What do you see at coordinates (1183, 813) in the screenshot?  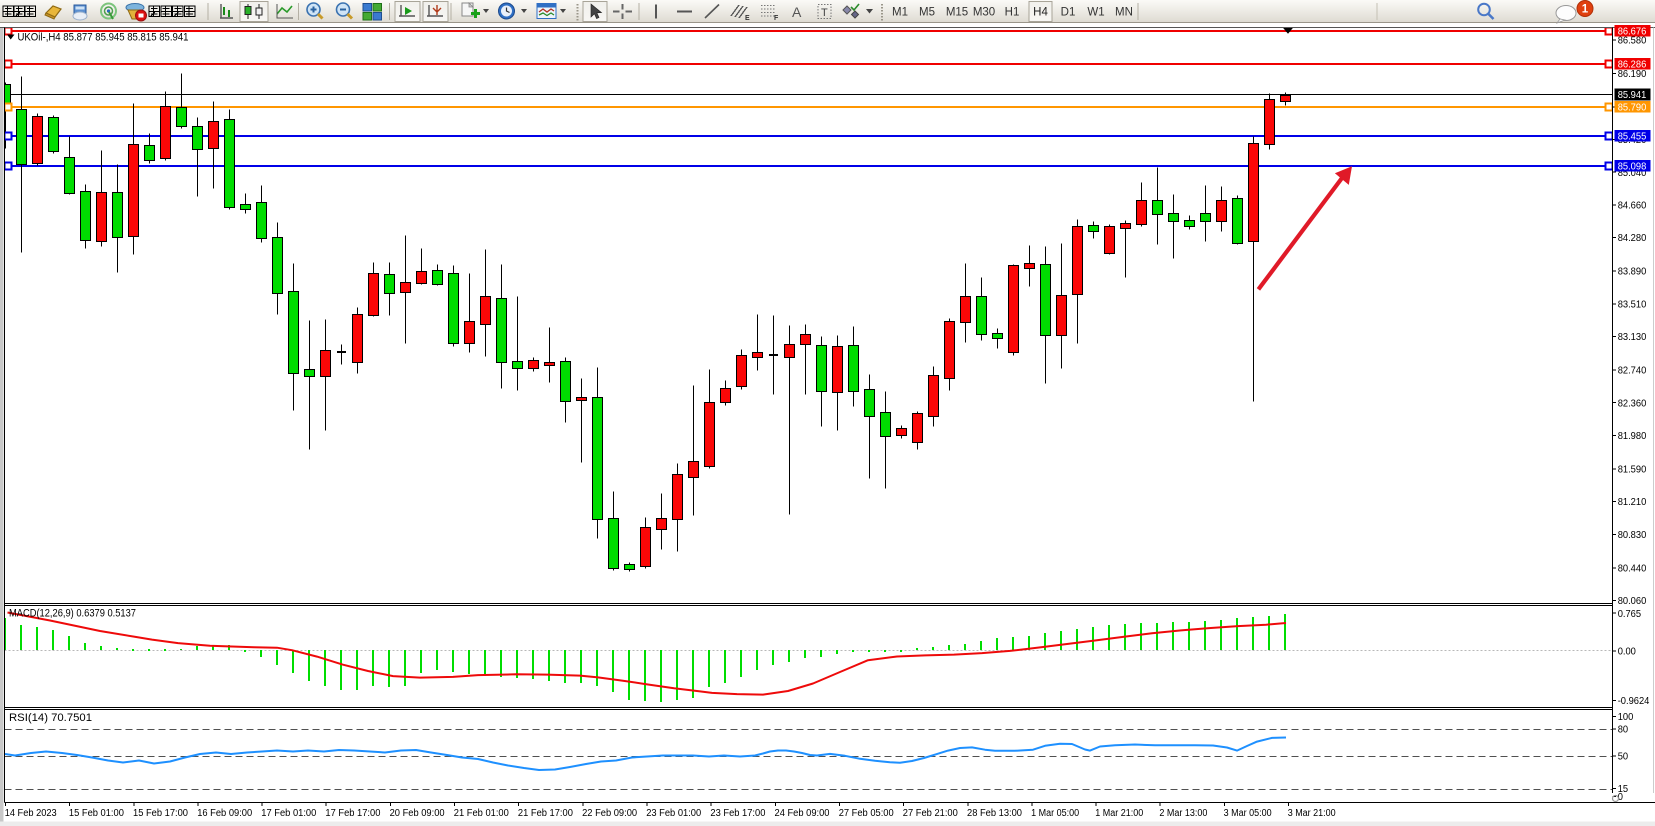 I see `svg-text: 2 Mar 13:00` at bounding box center [1183, 813].